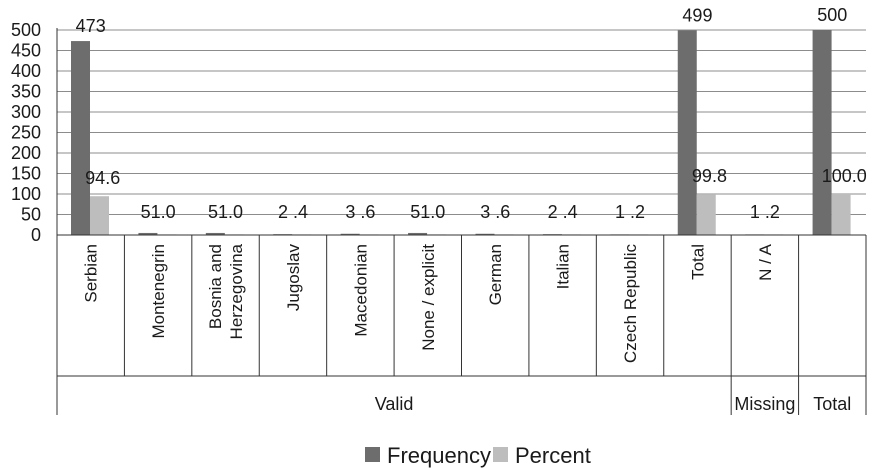 This screenshot has height=470, width=877. What do you see at coordinates (158, 291) in the screenshot?
I see `category-label: Montenegrin` at bounding box center [158, 291].